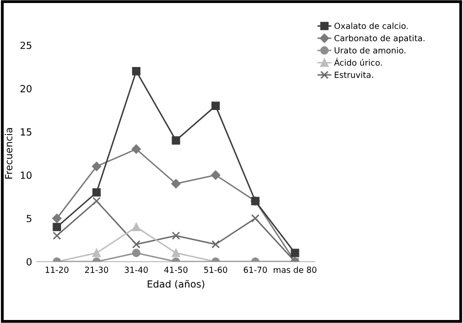 This screenshot has height=323, width=463. Describe the element at coordinates (57, 269) in the screenshot. I see `x-tick-label: 11-20` at that location.